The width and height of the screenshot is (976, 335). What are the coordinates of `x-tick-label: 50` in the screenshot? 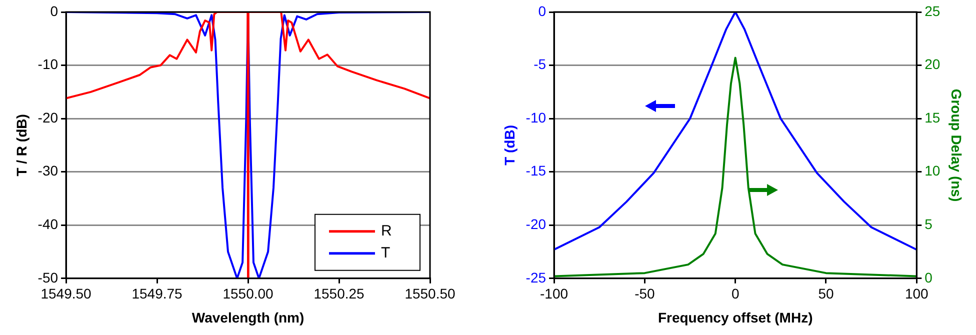 It's located at (826, 294).